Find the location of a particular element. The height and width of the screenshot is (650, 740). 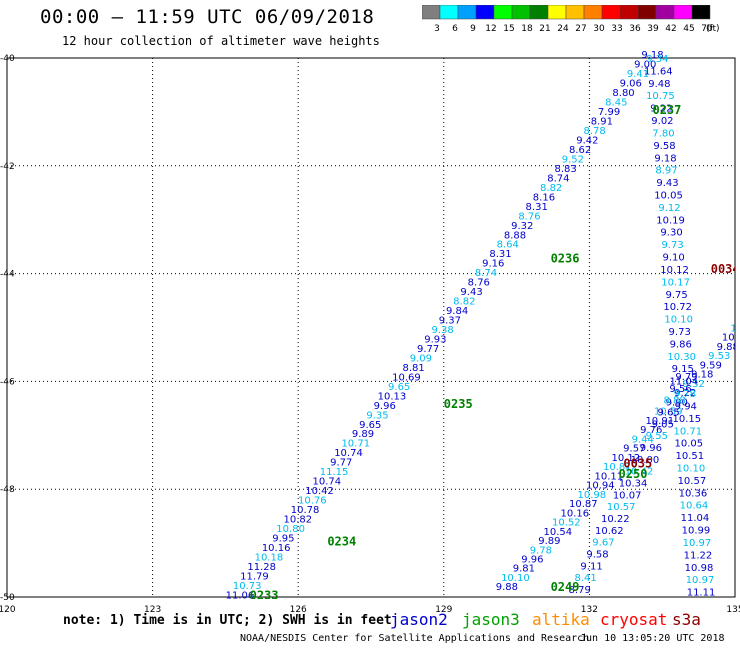

lon-tick-label: 126 is located at coordinates (298, 610).